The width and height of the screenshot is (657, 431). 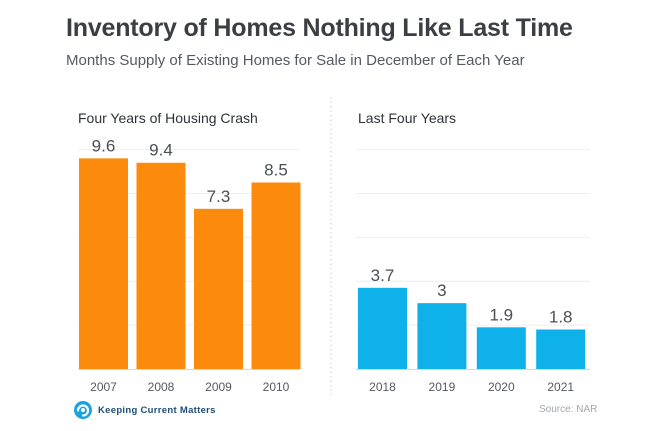 I want to click on data-label: 1.9, so click(x=501, y=314).